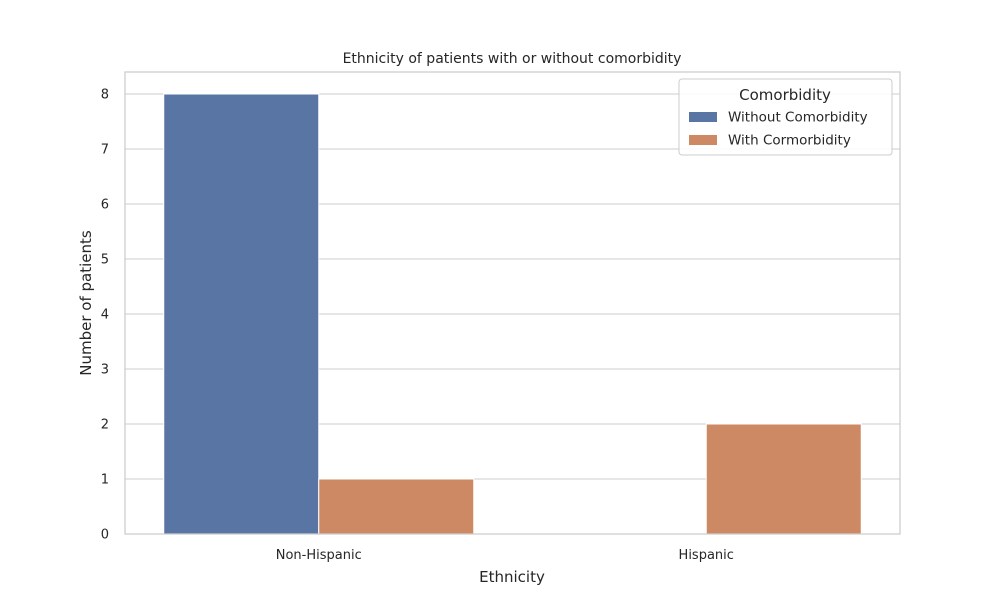 The height and width of the screenshot is (600, 1000). Describe the element at coordinates (105, 535) in the screenshot. I see `y-tick-label: 0` at that location.